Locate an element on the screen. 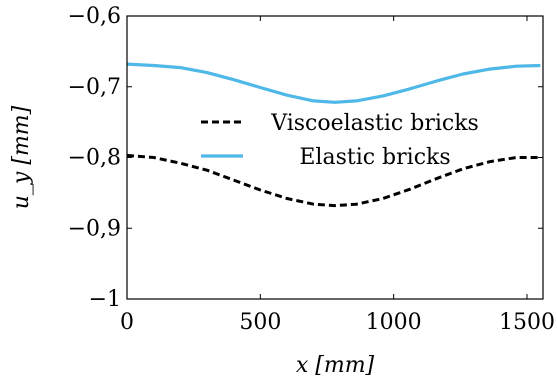 The height and width of the screenshot is (385, 557). legend: Viscoelastic bricks Elastic bricks is located at coordinates (340, 140).